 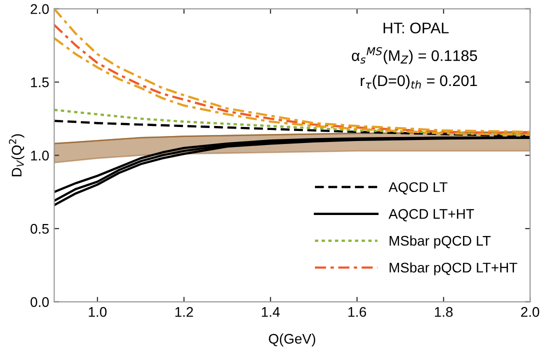 I want to click on legend-label: MSbar pQCD LT+HT, so click(x=454, y=269).